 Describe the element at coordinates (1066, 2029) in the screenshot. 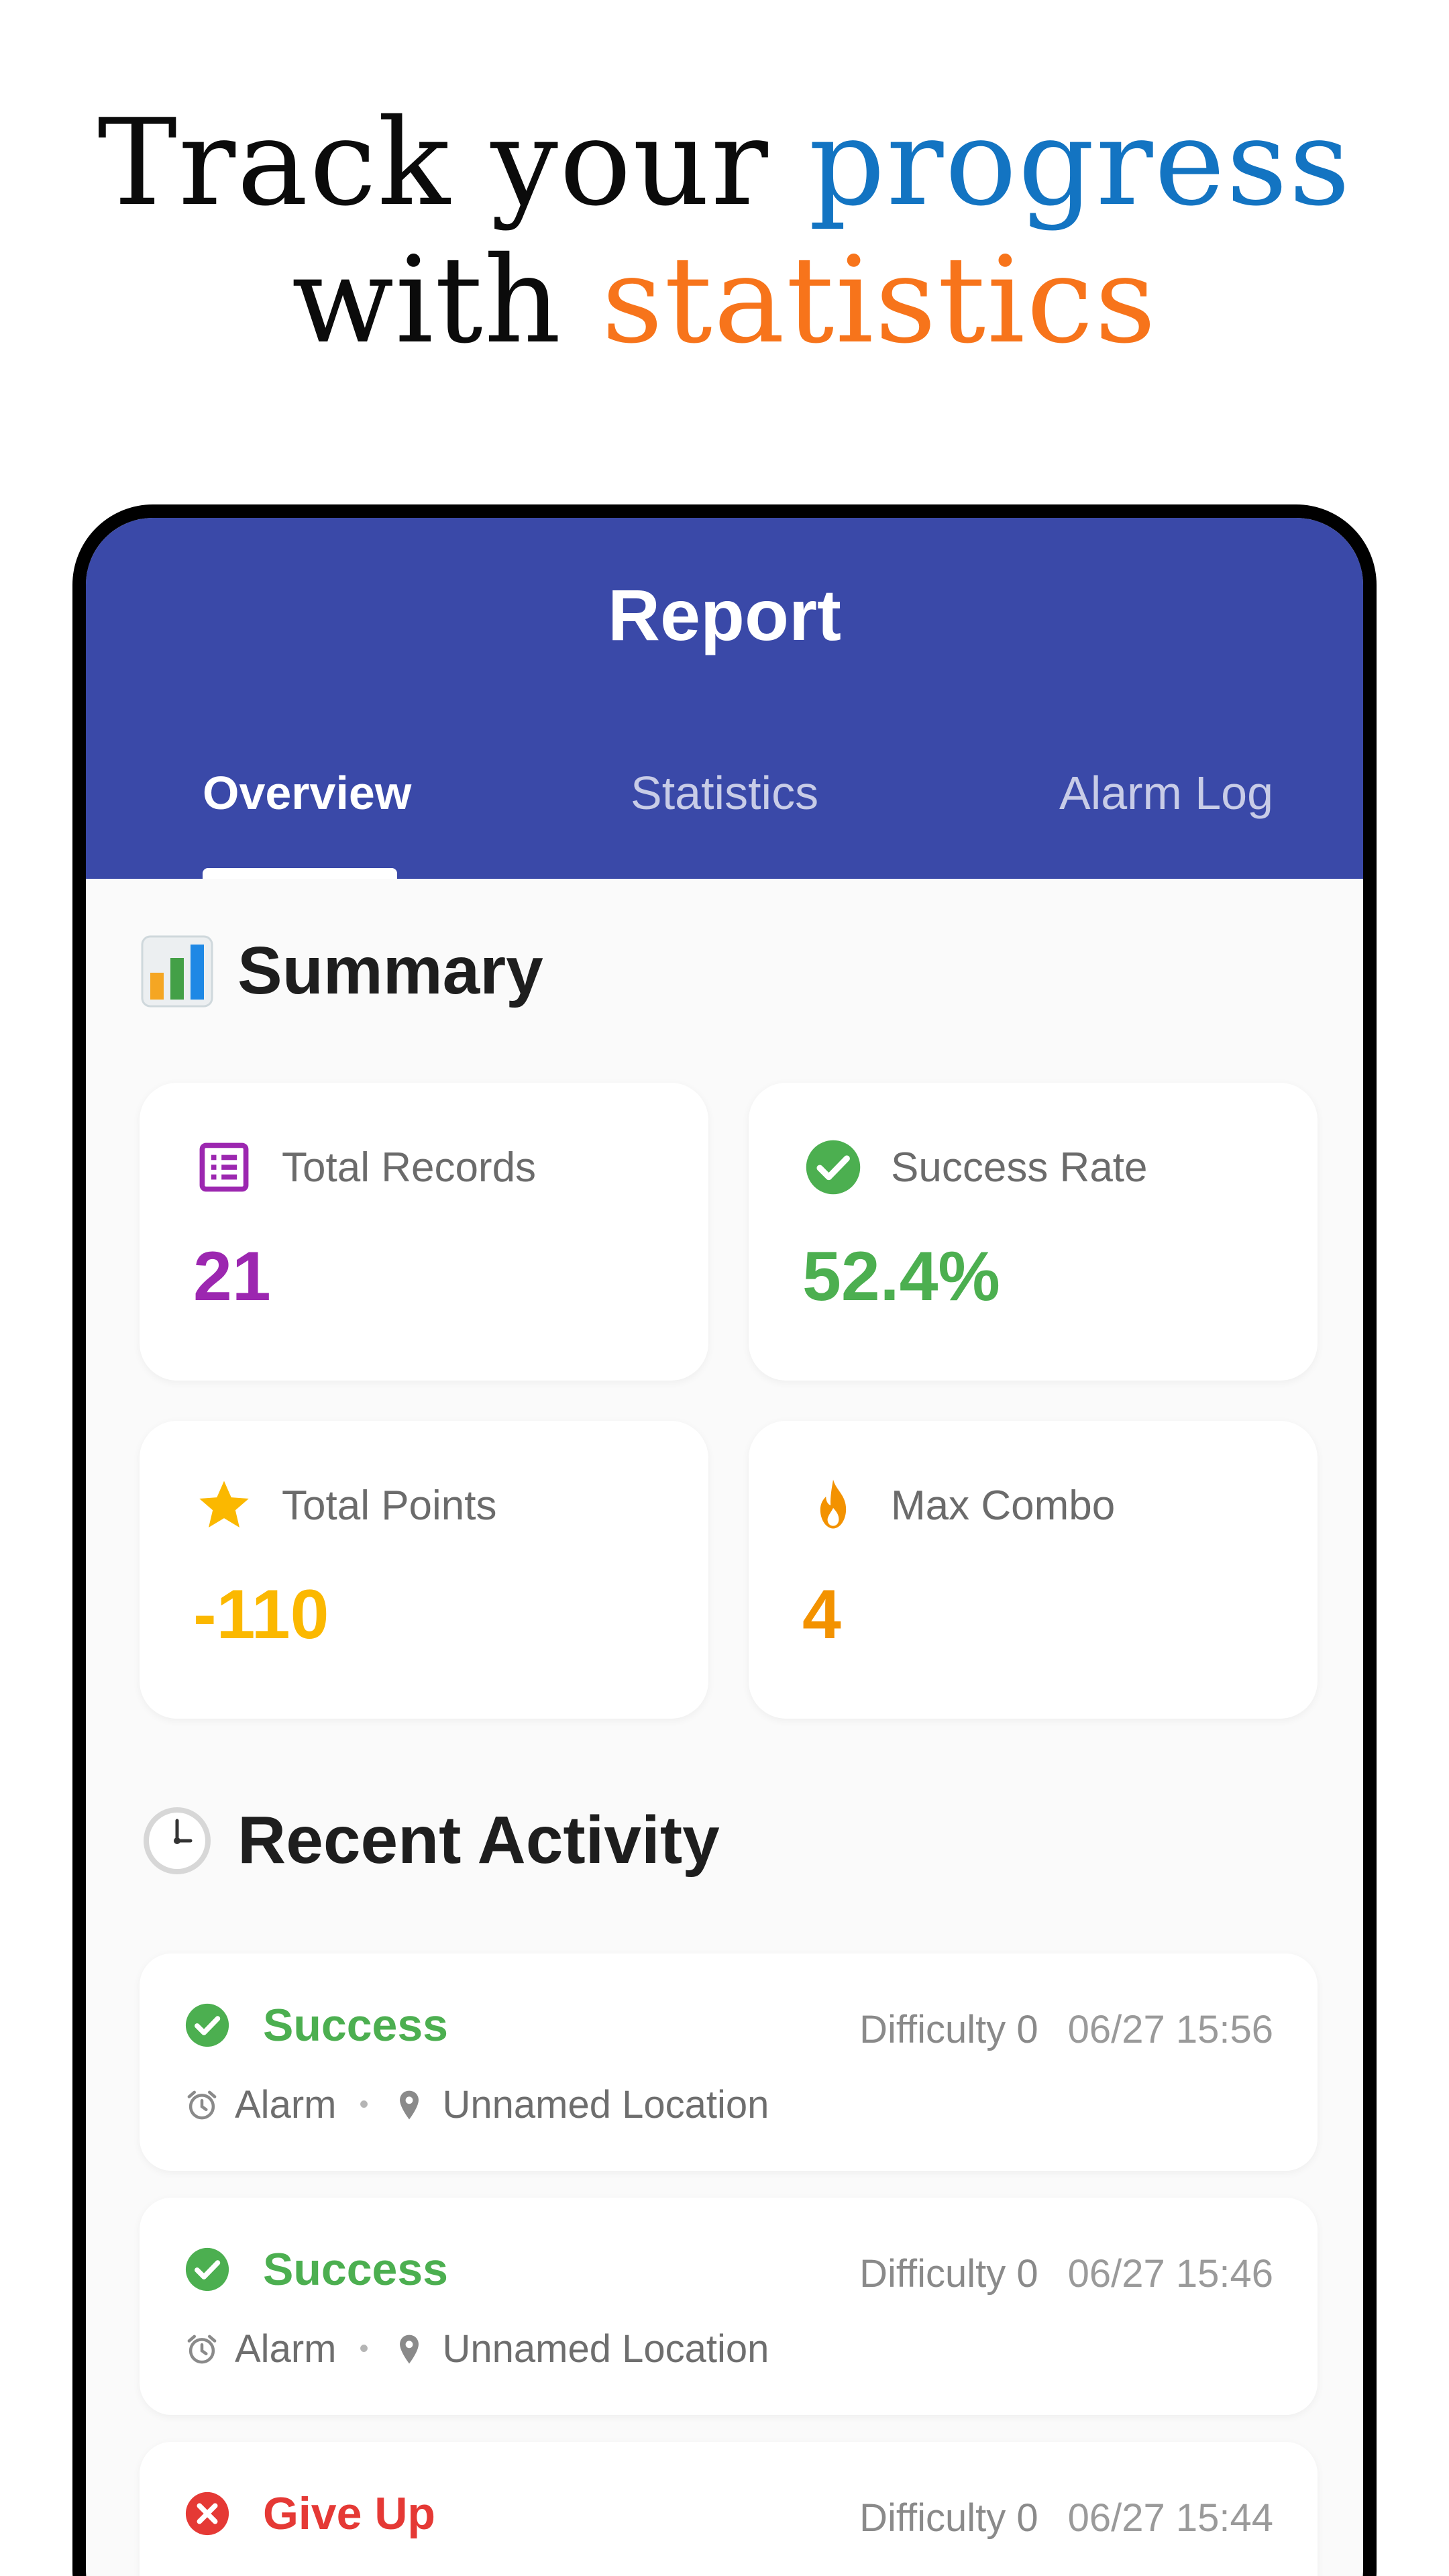

I see `activity-info: Difficulty 0 06/27 15:56` at that location.